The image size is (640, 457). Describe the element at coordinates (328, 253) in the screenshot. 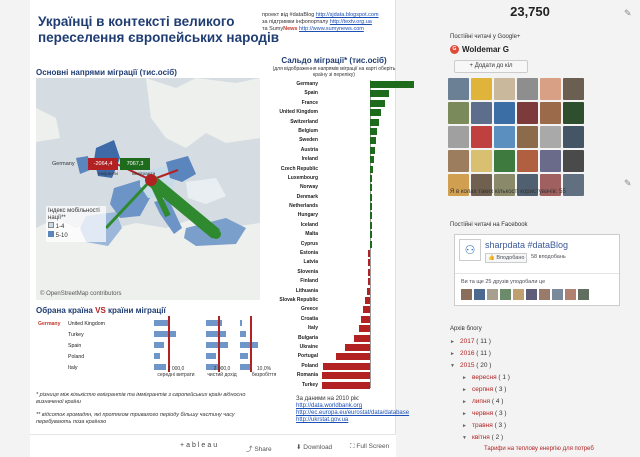

I see `saldo-bar-row: Estonia` at that location.